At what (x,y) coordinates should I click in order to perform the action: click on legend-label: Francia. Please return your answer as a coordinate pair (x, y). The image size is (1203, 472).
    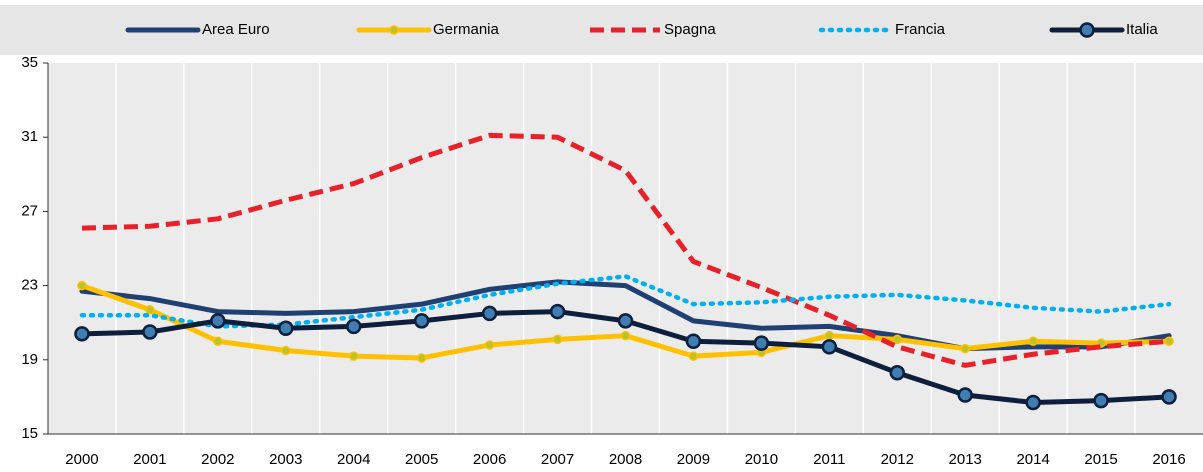
    Looking at the image, I should click on (920, 29).